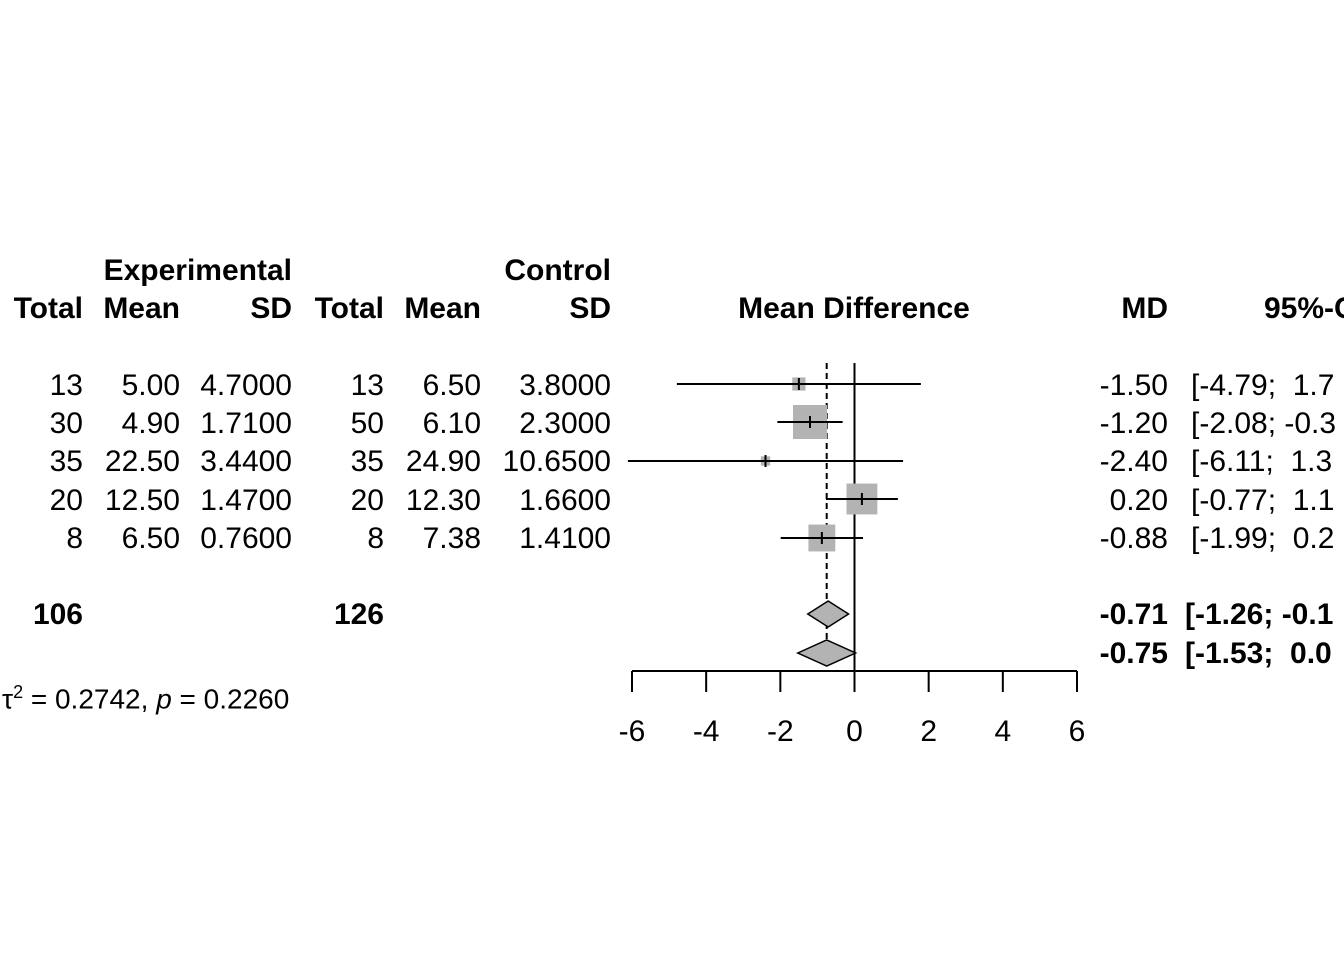 Image resolution: width=1344 pixels, height=960 pixels. What do you see at coordinates (1264, 423) in the screenshot?
I see `ci-cell: [-2.08; -0.3` at bounding box center [1264, 423].